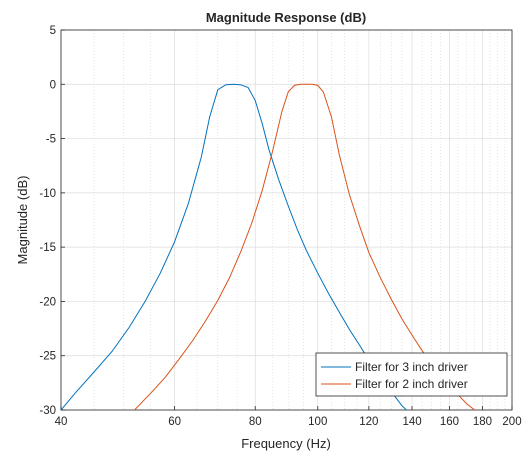 The image size is (527, 456). I want to click on legend-box, so click(411, 374).